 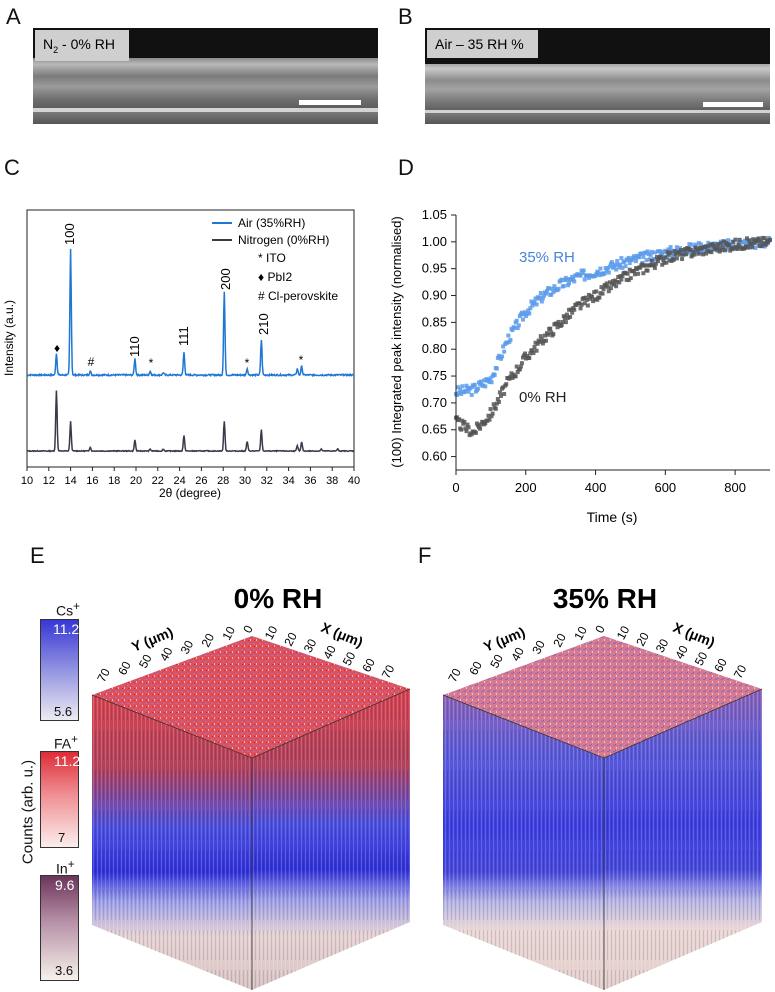 What do you see at coordinates (190, 493) in the screenshot?
I see `xrd-x-label: 2θ (degree)` at bounding box center [190, 493].